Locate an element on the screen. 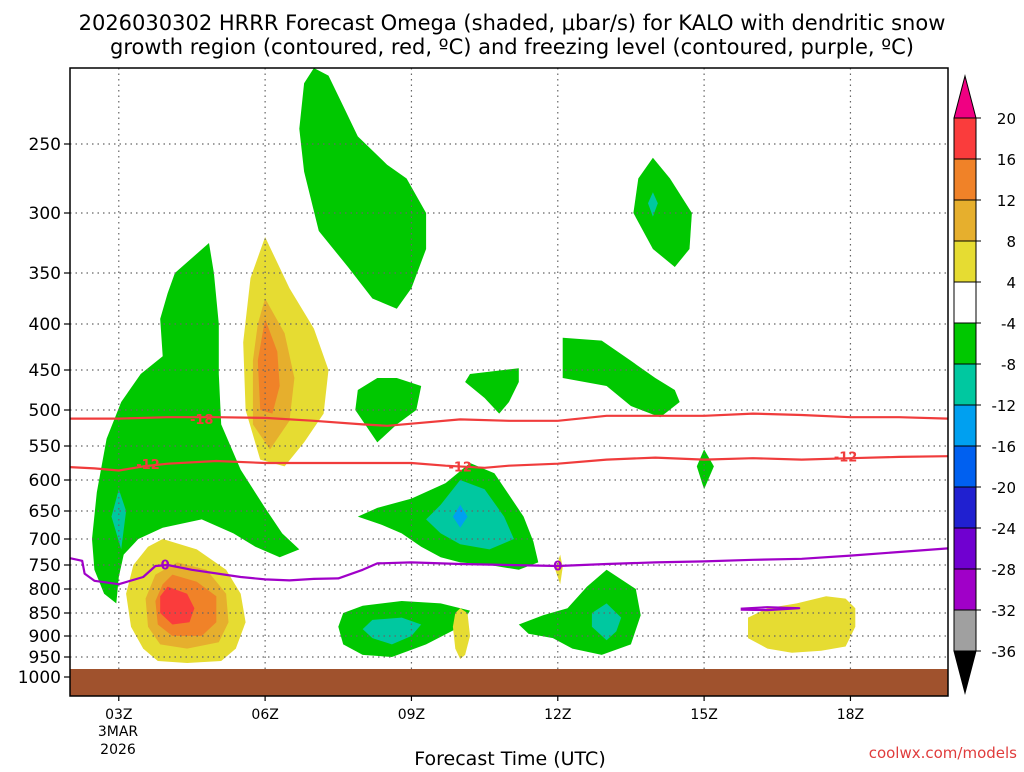  colorbar-bin--8-to--4 is located at coordinates (965, 343).